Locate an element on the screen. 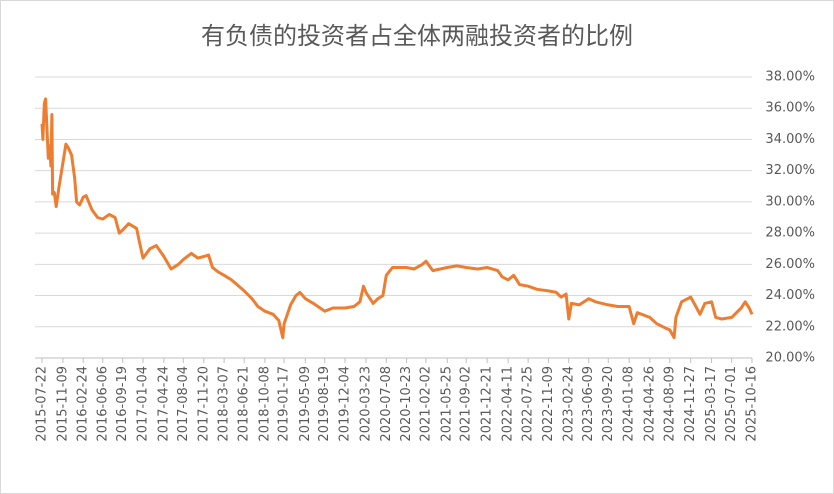 The height and width of the screenshot is (494, 834). y-tick-label: 24.00% is located at coordinates (790, 295).